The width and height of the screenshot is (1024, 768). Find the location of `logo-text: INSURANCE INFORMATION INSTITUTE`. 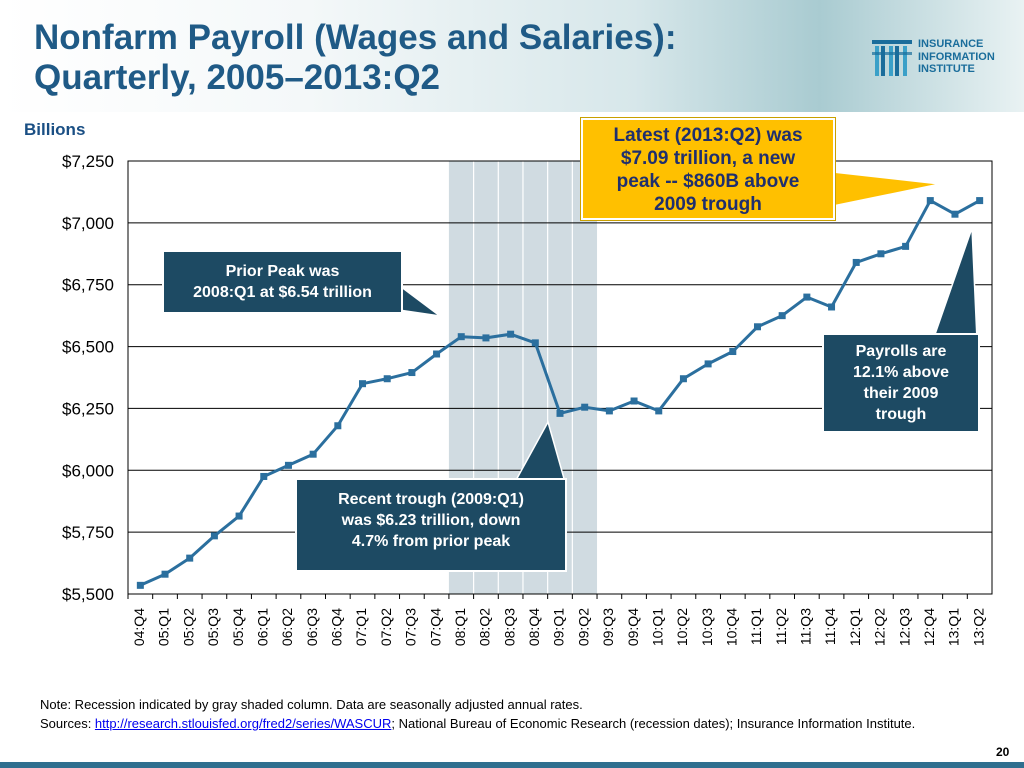

logo-text: INSURANCE INFORMATION INSTITUTE is located at coordinates (956, 57).